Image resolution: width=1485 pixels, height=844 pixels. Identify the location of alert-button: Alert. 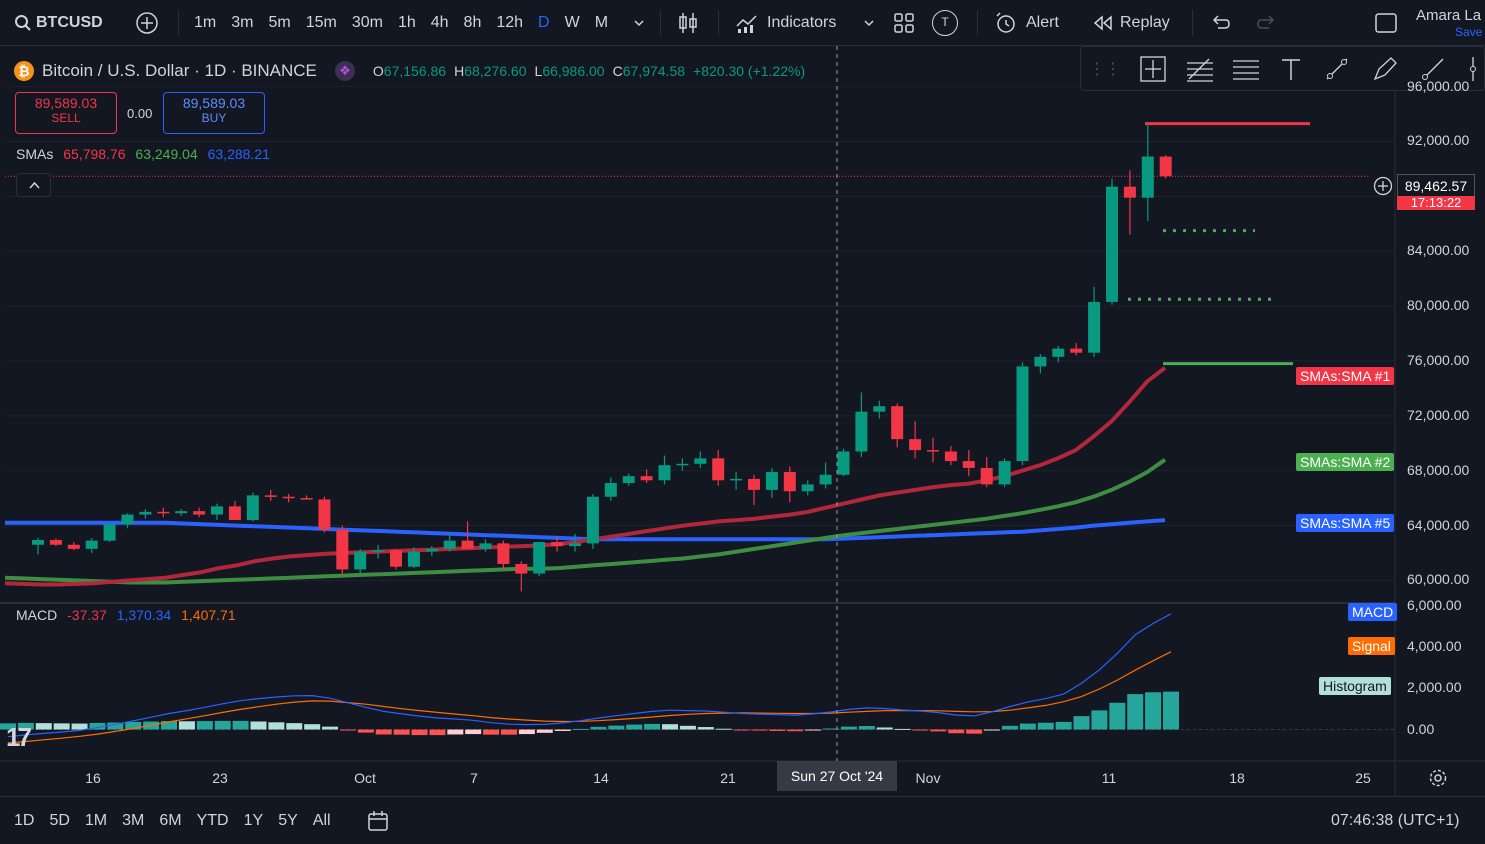
(1026, 23).